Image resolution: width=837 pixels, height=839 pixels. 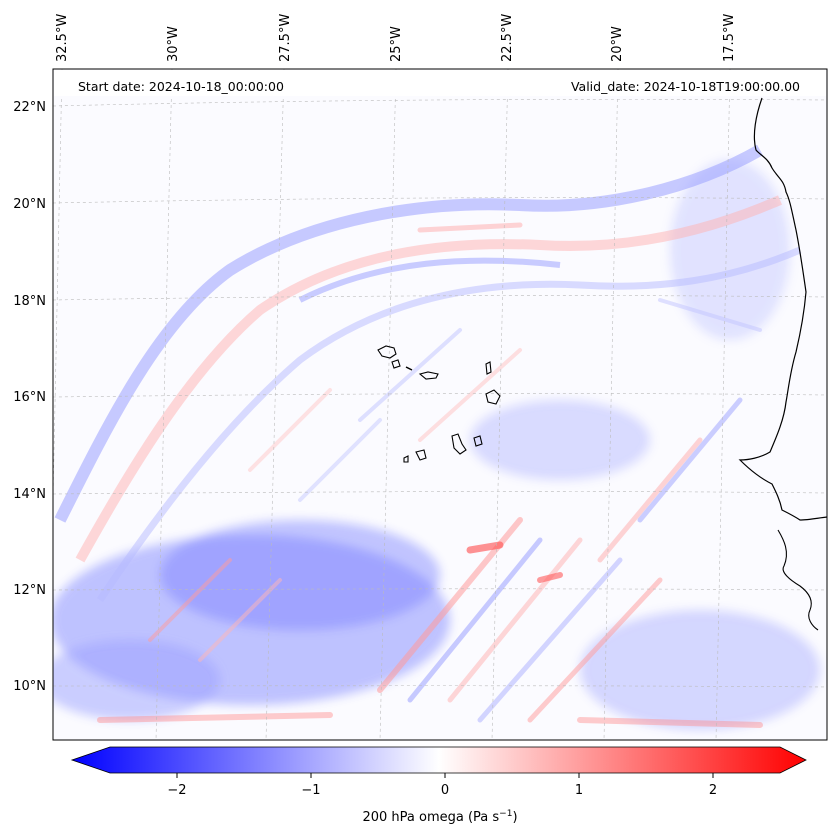 What do you see at coordinates (29, 590) in the screenshot?
I see `latitude-label: 12°N` at bounding box center [29, 590].